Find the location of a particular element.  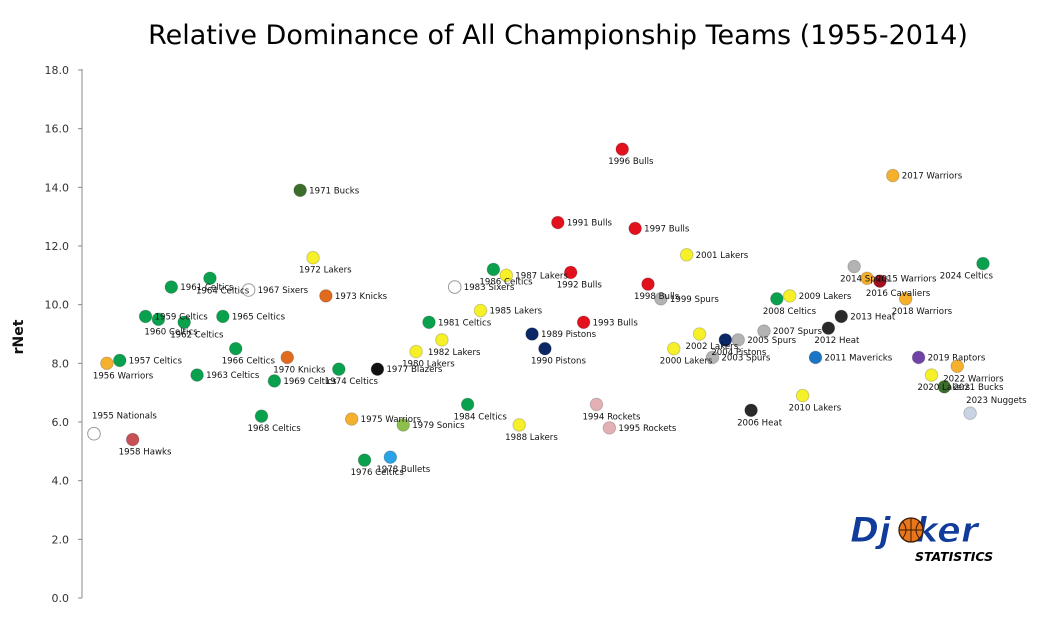

data-label: 1976 Celtics is located at coordinates (378, 473).